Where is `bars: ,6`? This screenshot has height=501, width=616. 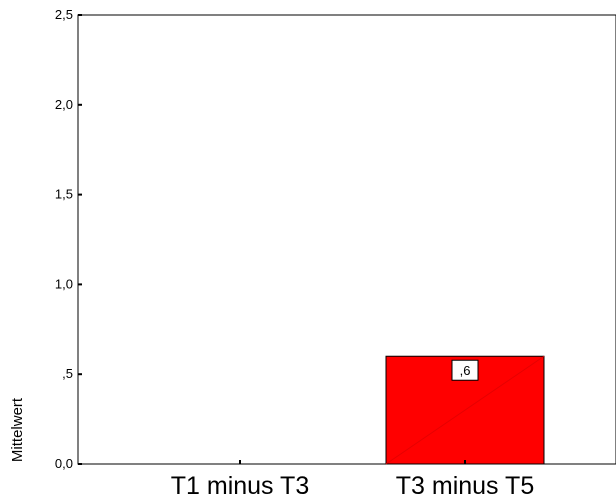
bars: ,6 is located at coordinates (353, 410).